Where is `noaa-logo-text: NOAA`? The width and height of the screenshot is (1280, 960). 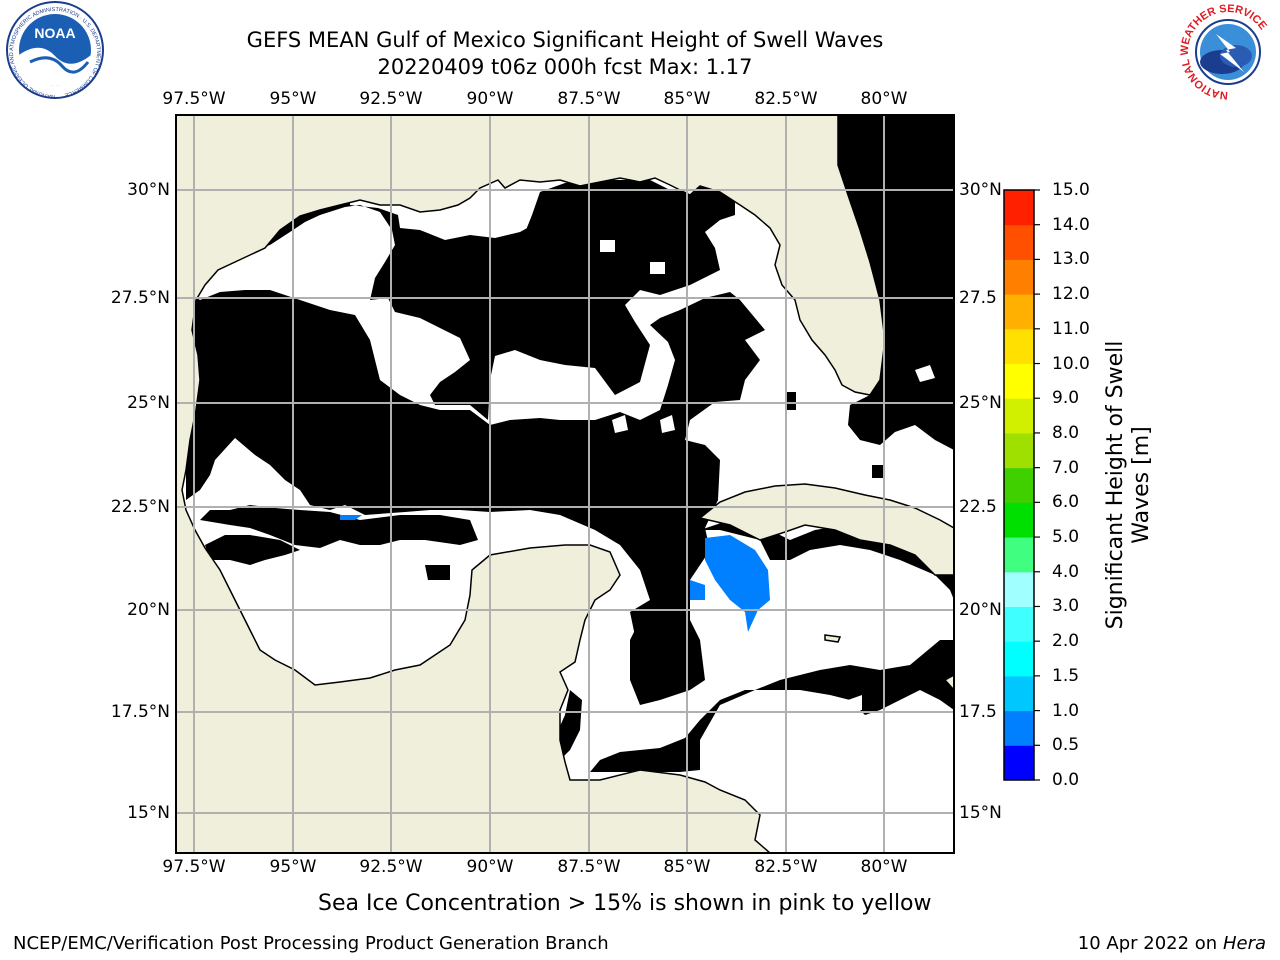
noaa-logo-text: NOAA is located at coordinates (54, 33).